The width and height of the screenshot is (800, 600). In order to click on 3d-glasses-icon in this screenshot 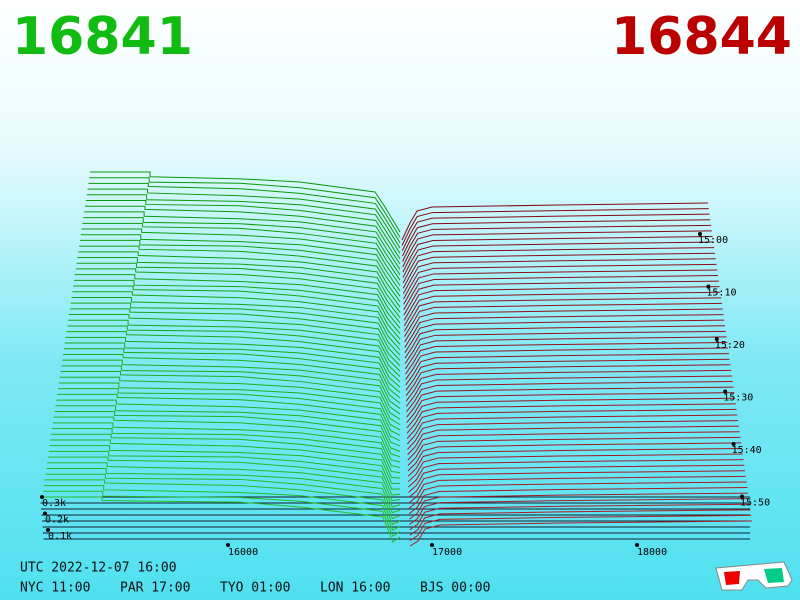, I will do `click(754, 576)`.